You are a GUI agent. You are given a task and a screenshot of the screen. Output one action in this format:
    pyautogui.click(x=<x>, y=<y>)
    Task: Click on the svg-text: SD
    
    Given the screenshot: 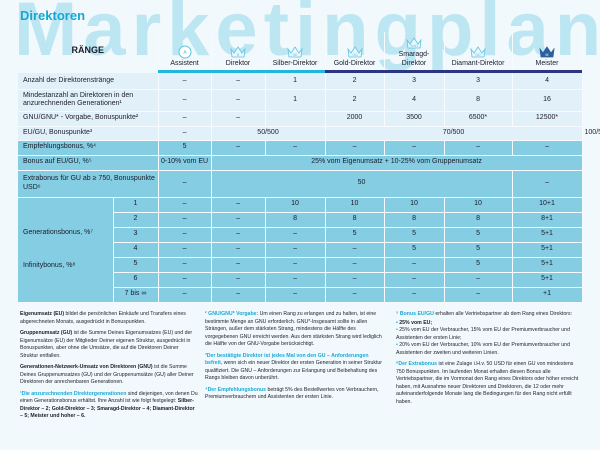 What is the action you would take?
    pyautogui.click(x=295, y=55)
    